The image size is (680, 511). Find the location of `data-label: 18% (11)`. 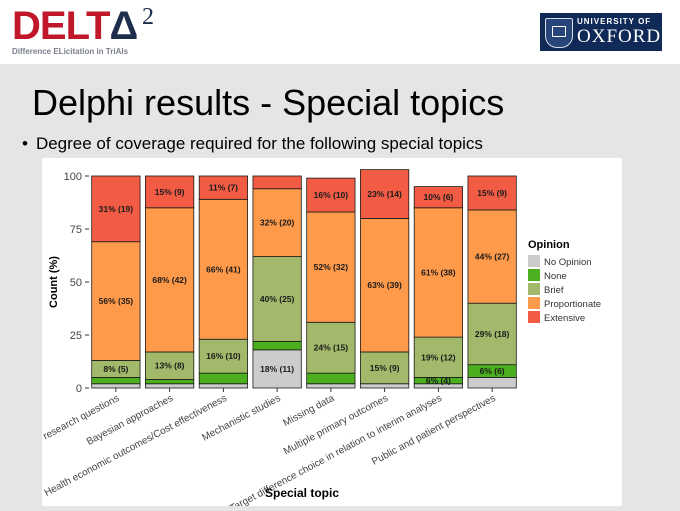

data-label: 18% (11) is located at coordinates (277, 369).